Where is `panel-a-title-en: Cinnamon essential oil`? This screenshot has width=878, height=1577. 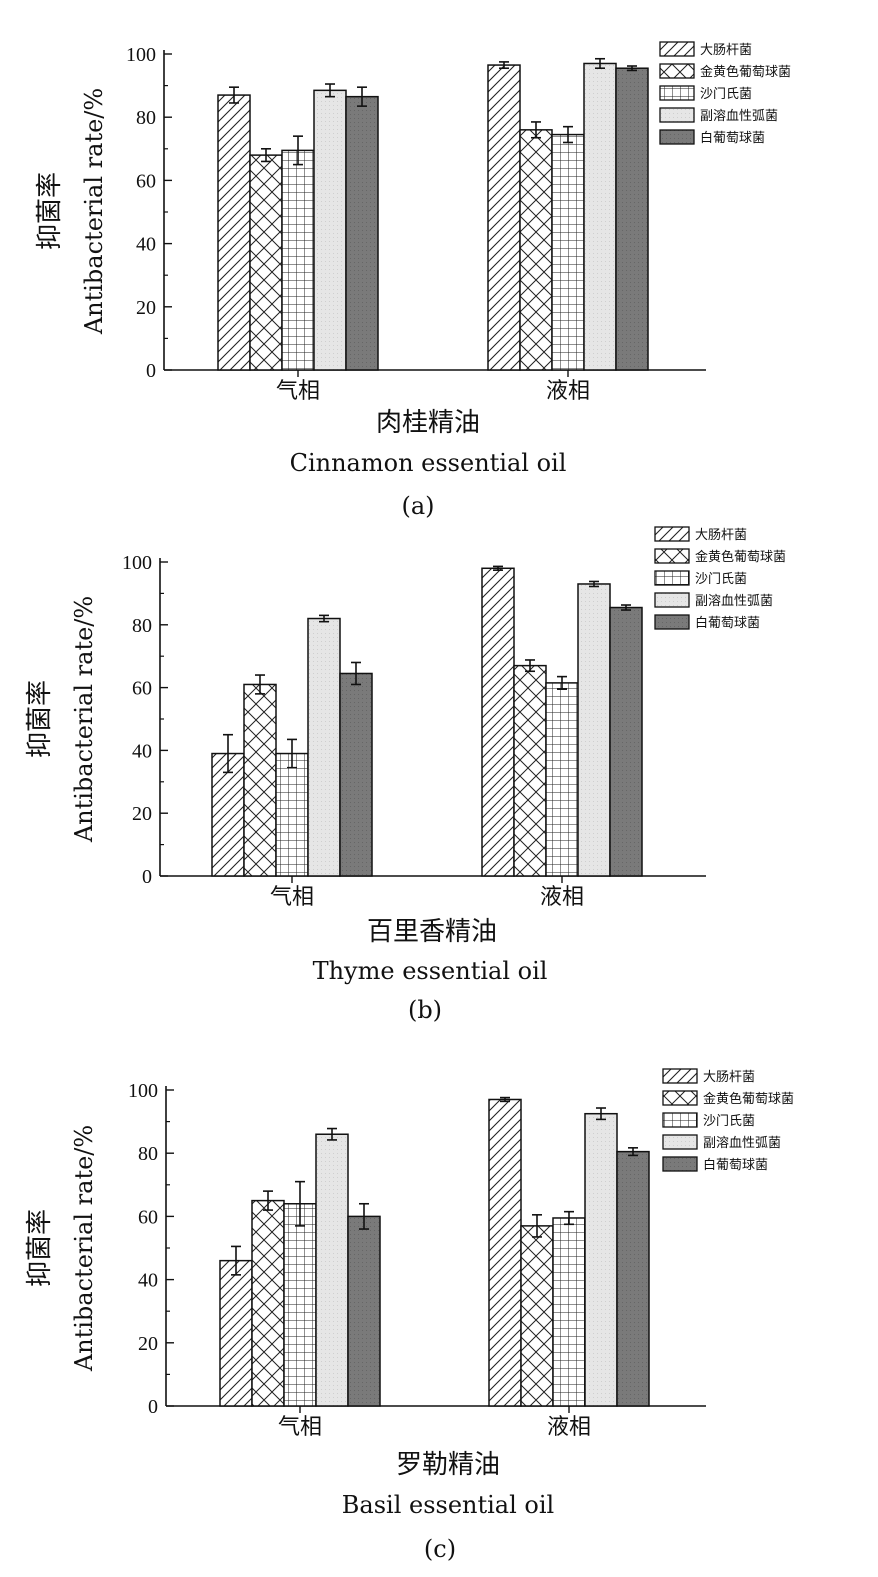 panel-a-title-en: Cinnamon essential oil is located at coordinates (428, 463).